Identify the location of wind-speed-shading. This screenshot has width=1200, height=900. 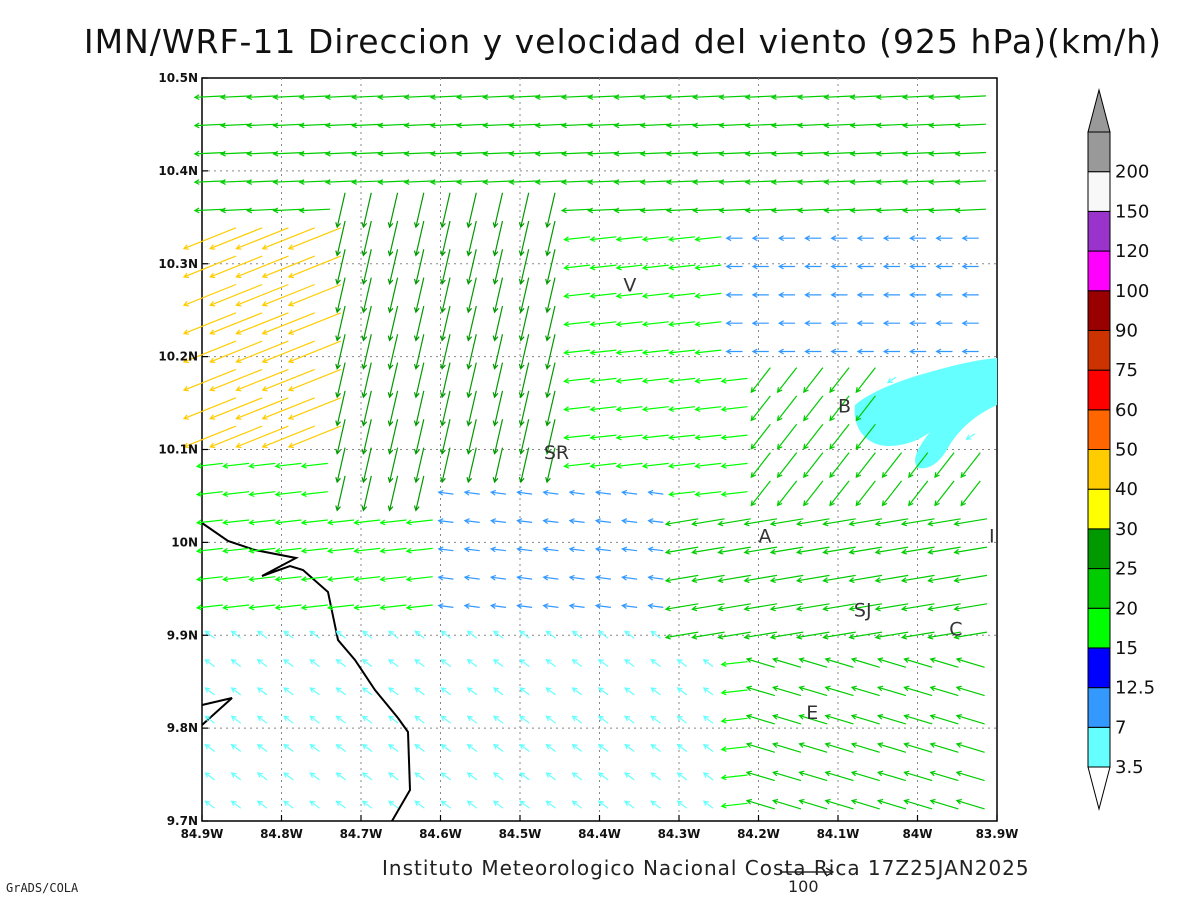
(925, 413).